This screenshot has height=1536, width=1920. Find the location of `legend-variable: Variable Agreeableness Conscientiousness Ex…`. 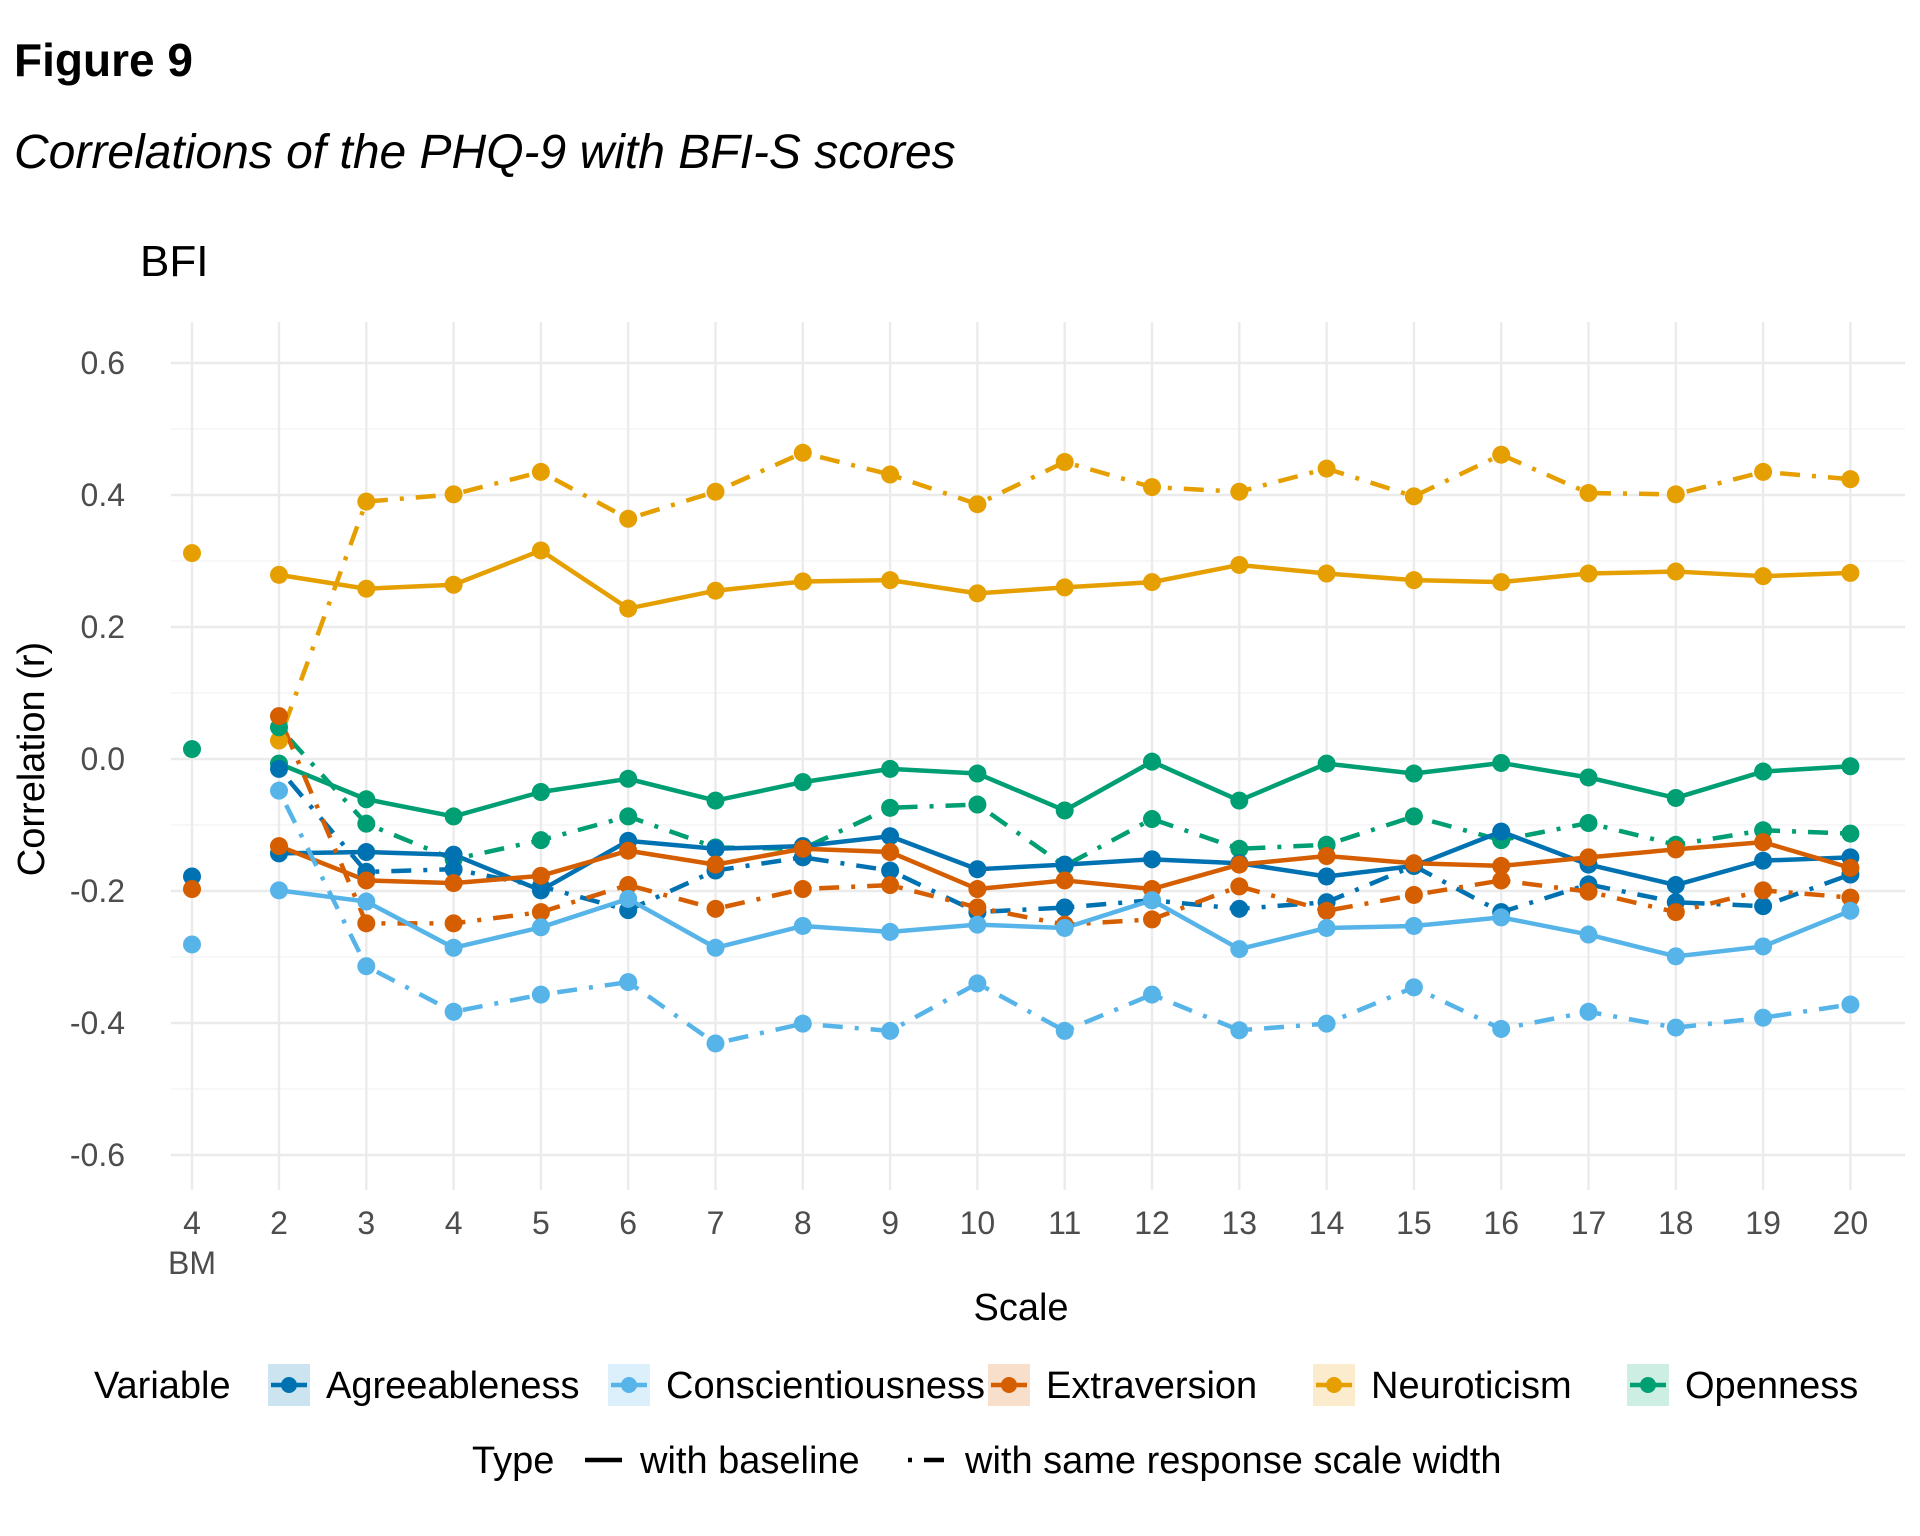

legend-variable: Variable Agreeableness Conscientiousness Ex… is located at coordinates (976, 1385).